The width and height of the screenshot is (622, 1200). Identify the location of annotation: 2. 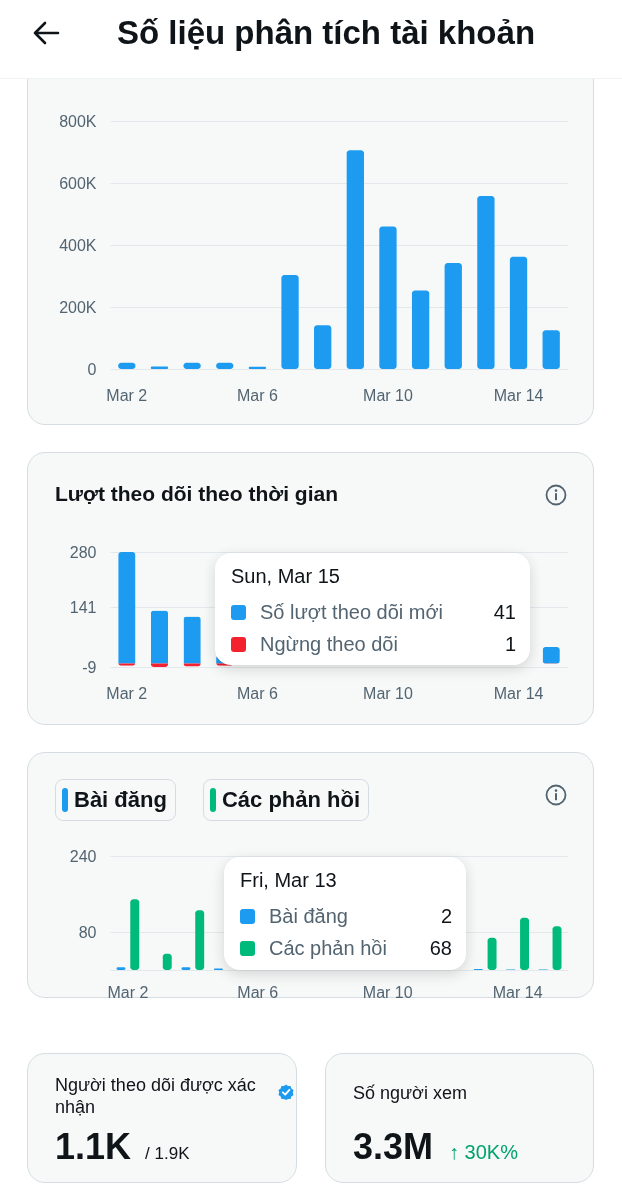
(446, 916).